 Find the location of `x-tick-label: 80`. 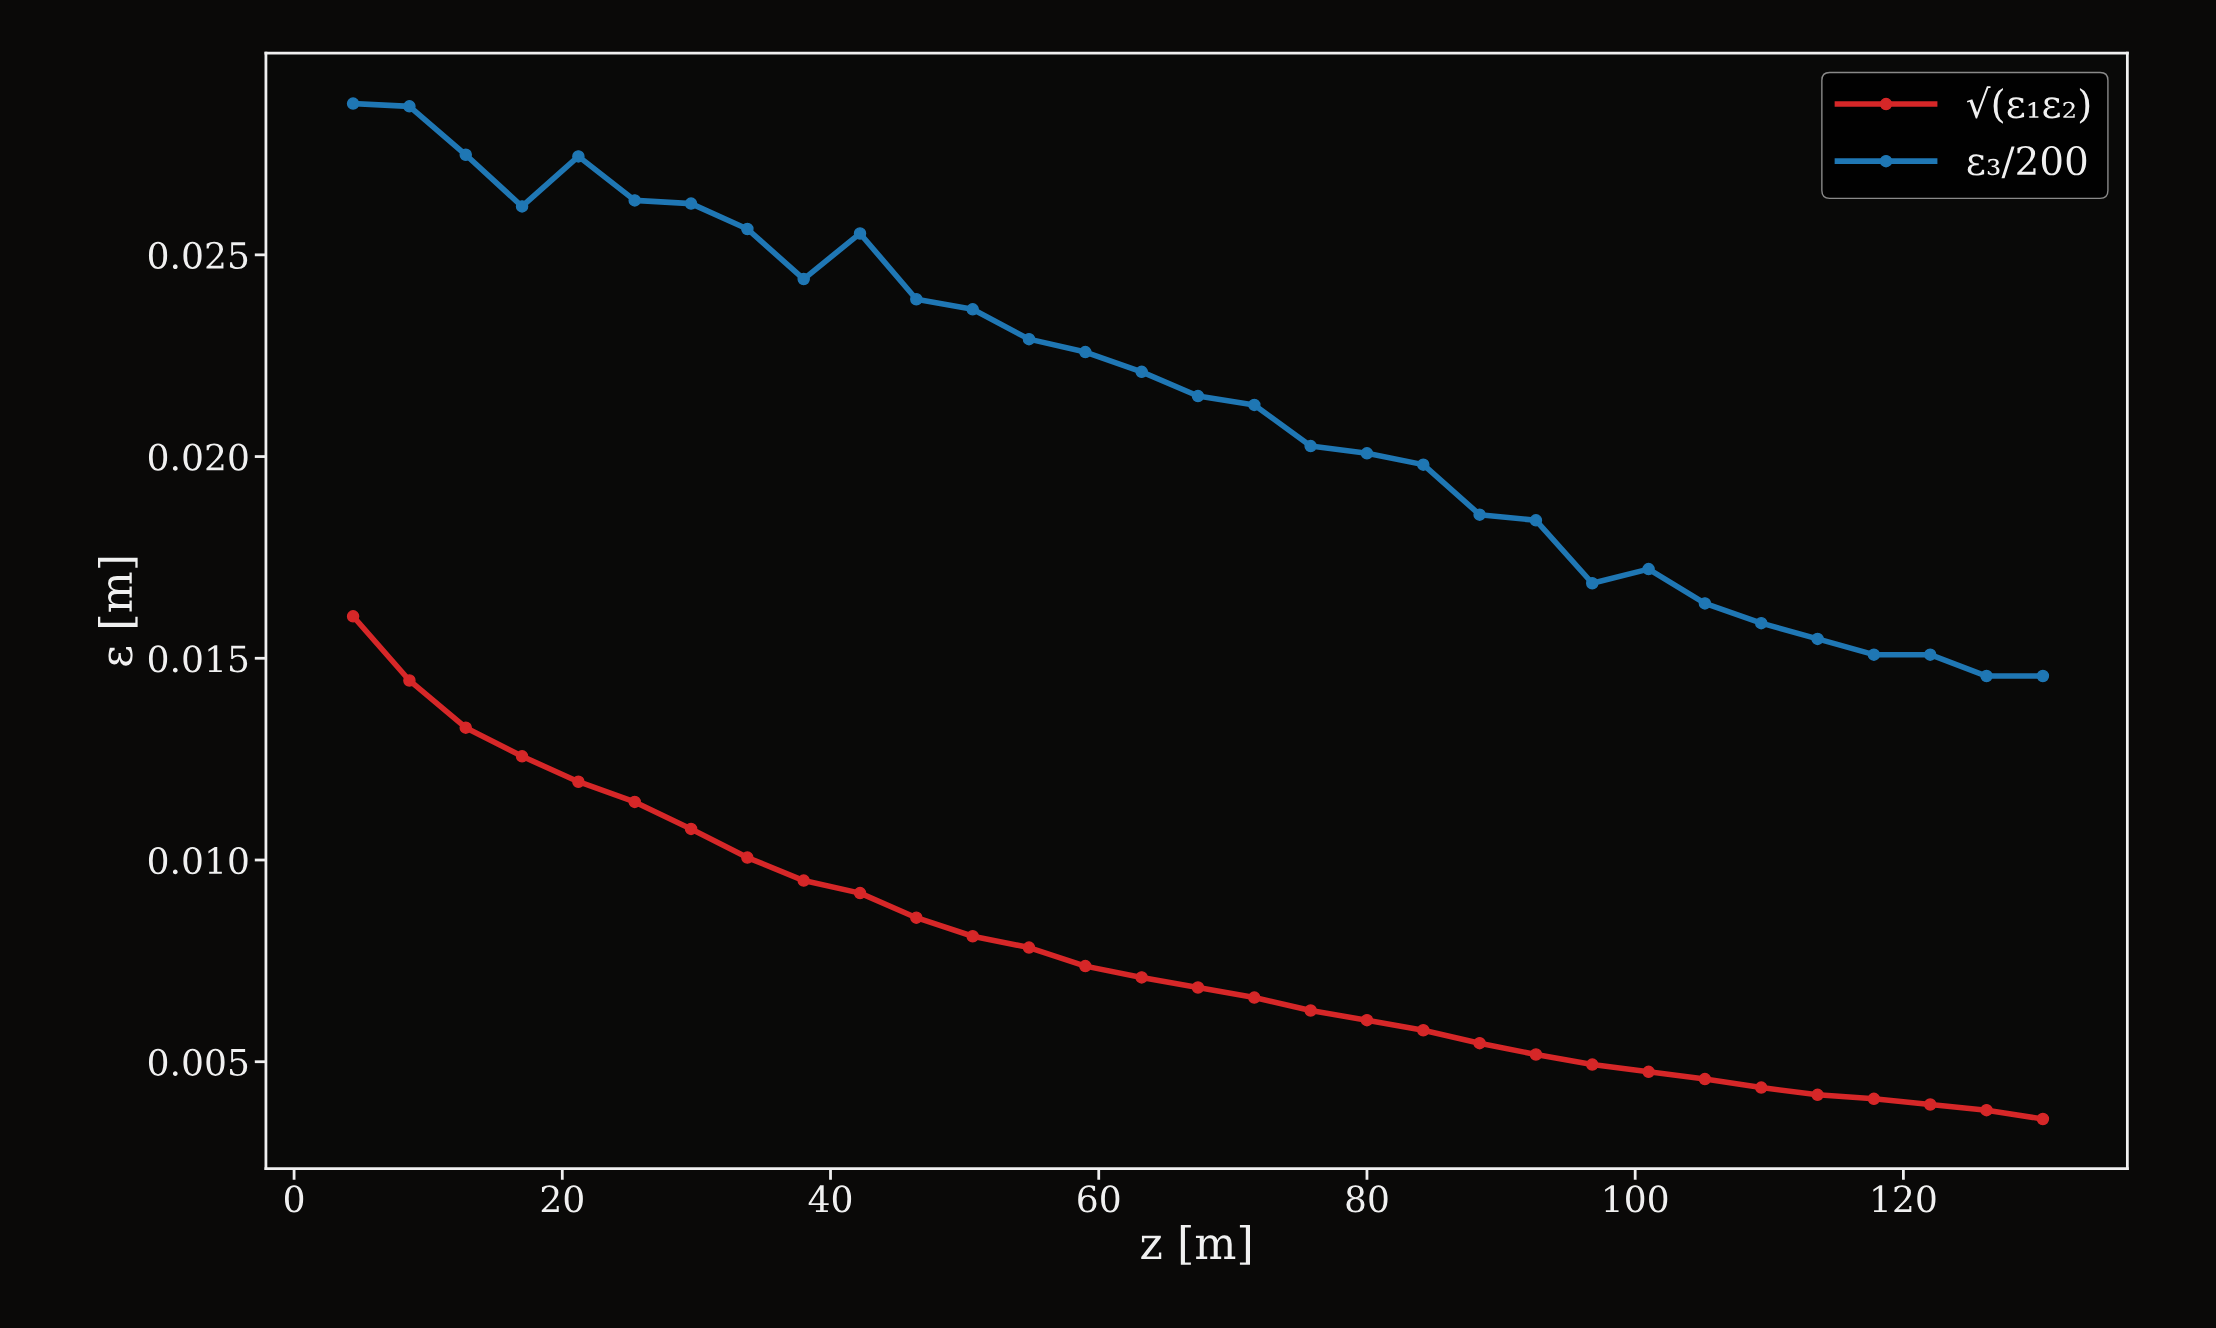

x-tick-label: 80 is located at coordinates (1367, 1199).